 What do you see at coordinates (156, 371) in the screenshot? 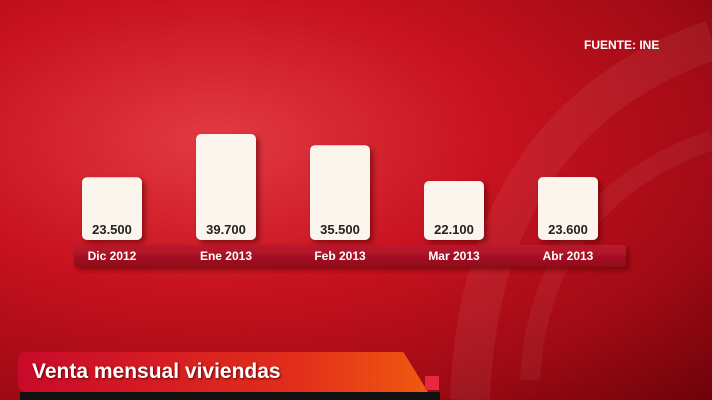
I see `chart-title: Venta mensual viviendas` at bounding box center [156, 371].